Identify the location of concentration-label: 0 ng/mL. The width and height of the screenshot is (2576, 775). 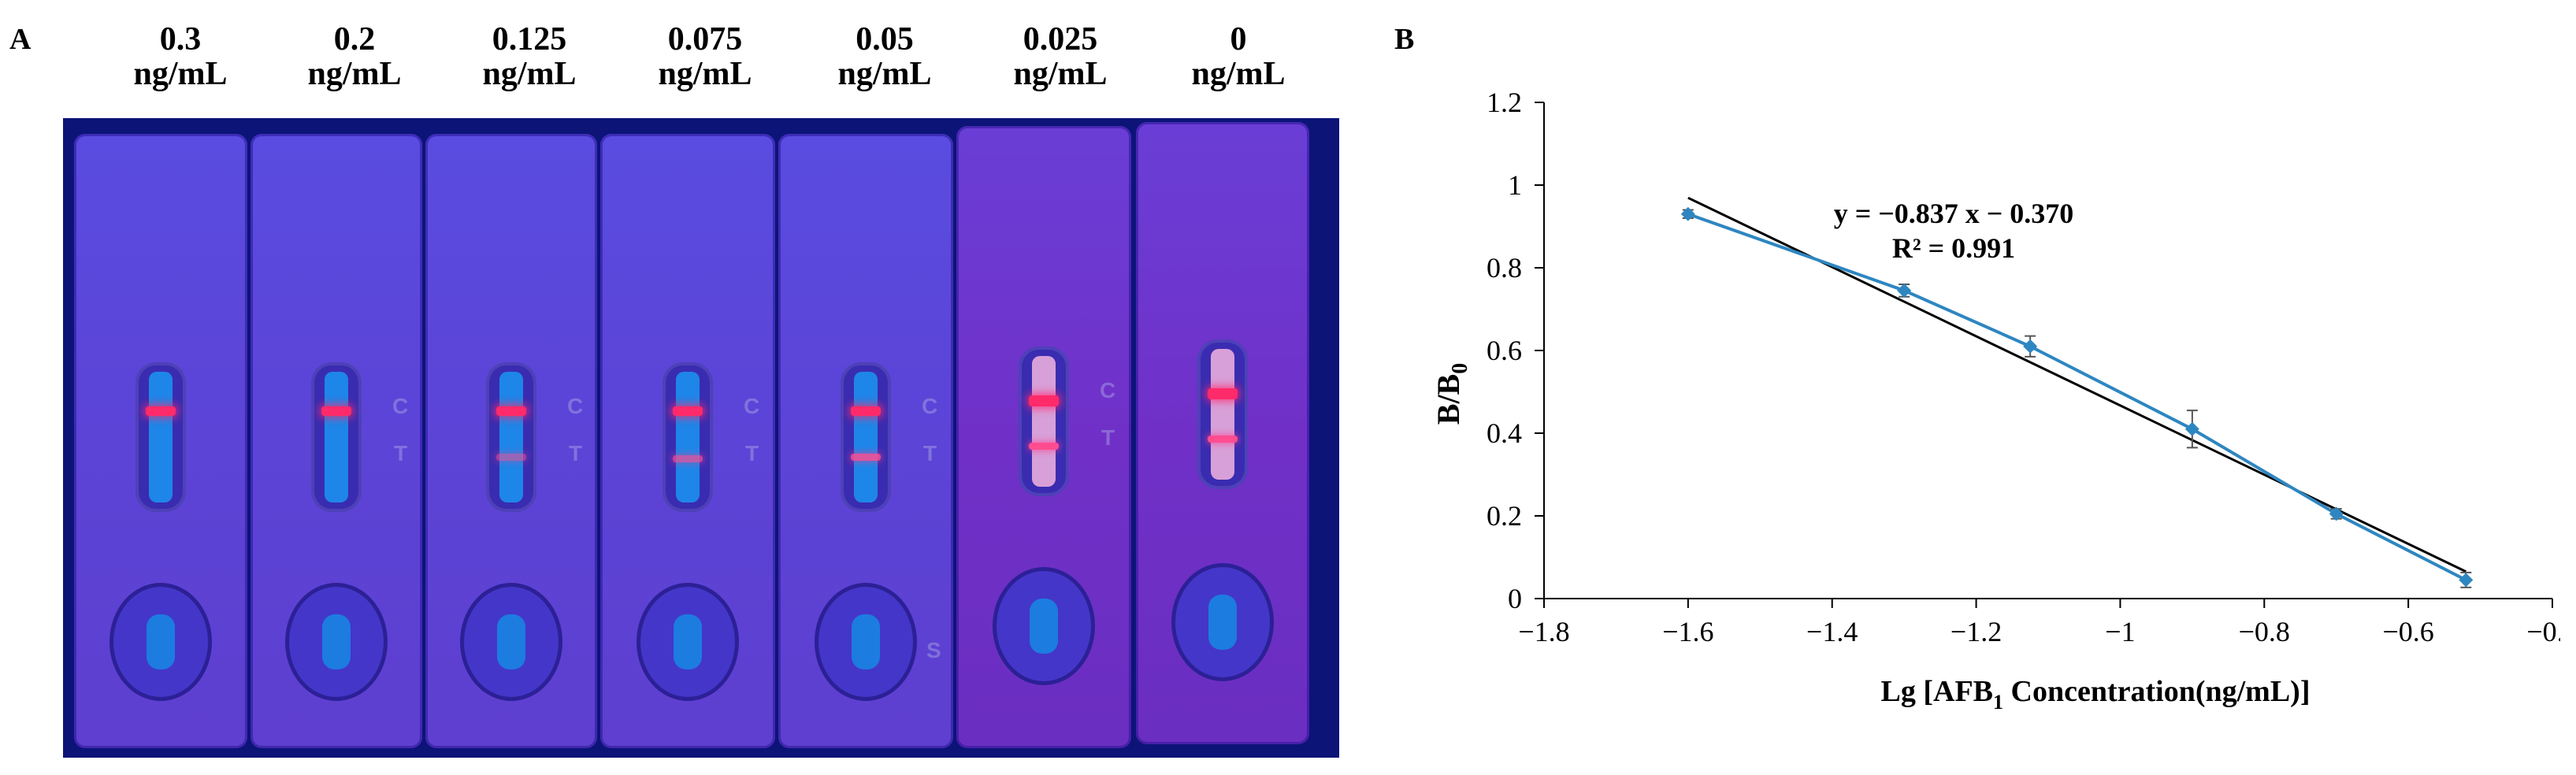
(1238, 57).